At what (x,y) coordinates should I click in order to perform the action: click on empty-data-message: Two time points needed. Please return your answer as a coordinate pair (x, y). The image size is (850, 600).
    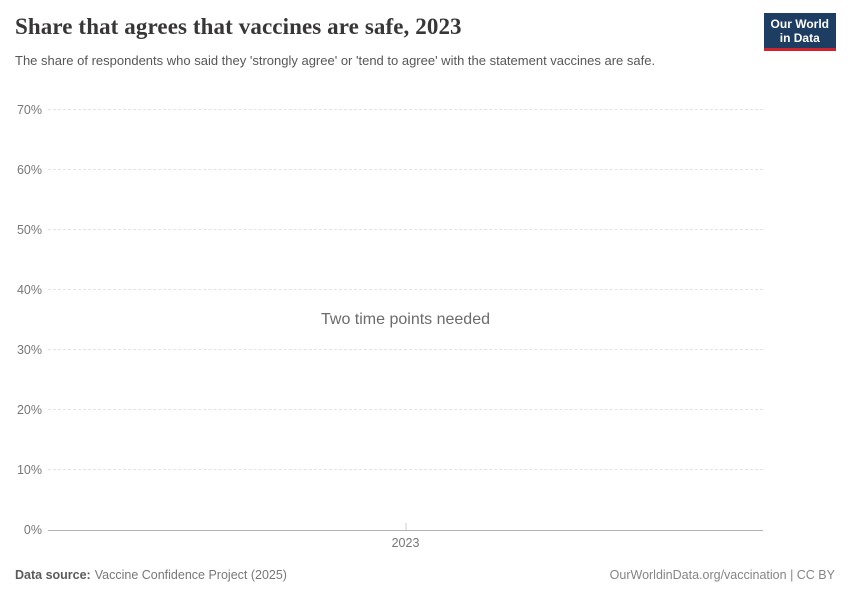
    Looking at the image, I should click on (405, 319).